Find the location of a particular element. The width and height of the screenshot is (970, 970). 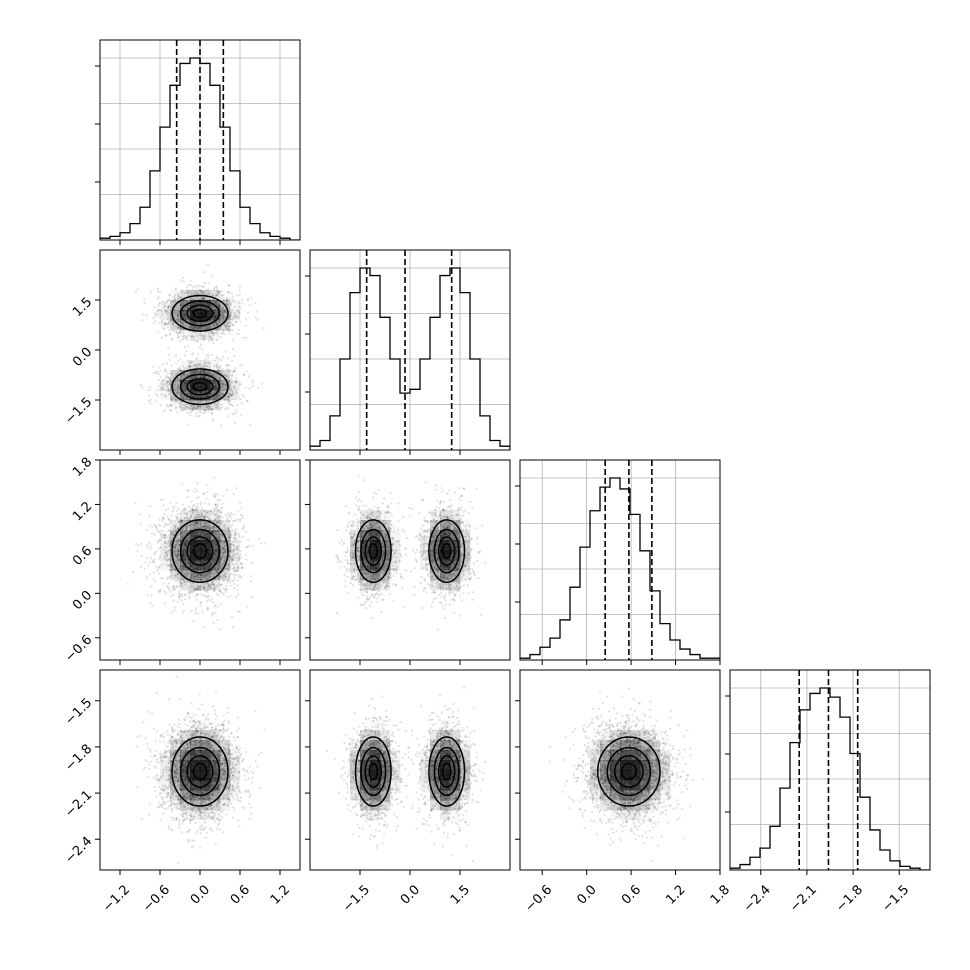

contour is located at coordinates (200, 313).